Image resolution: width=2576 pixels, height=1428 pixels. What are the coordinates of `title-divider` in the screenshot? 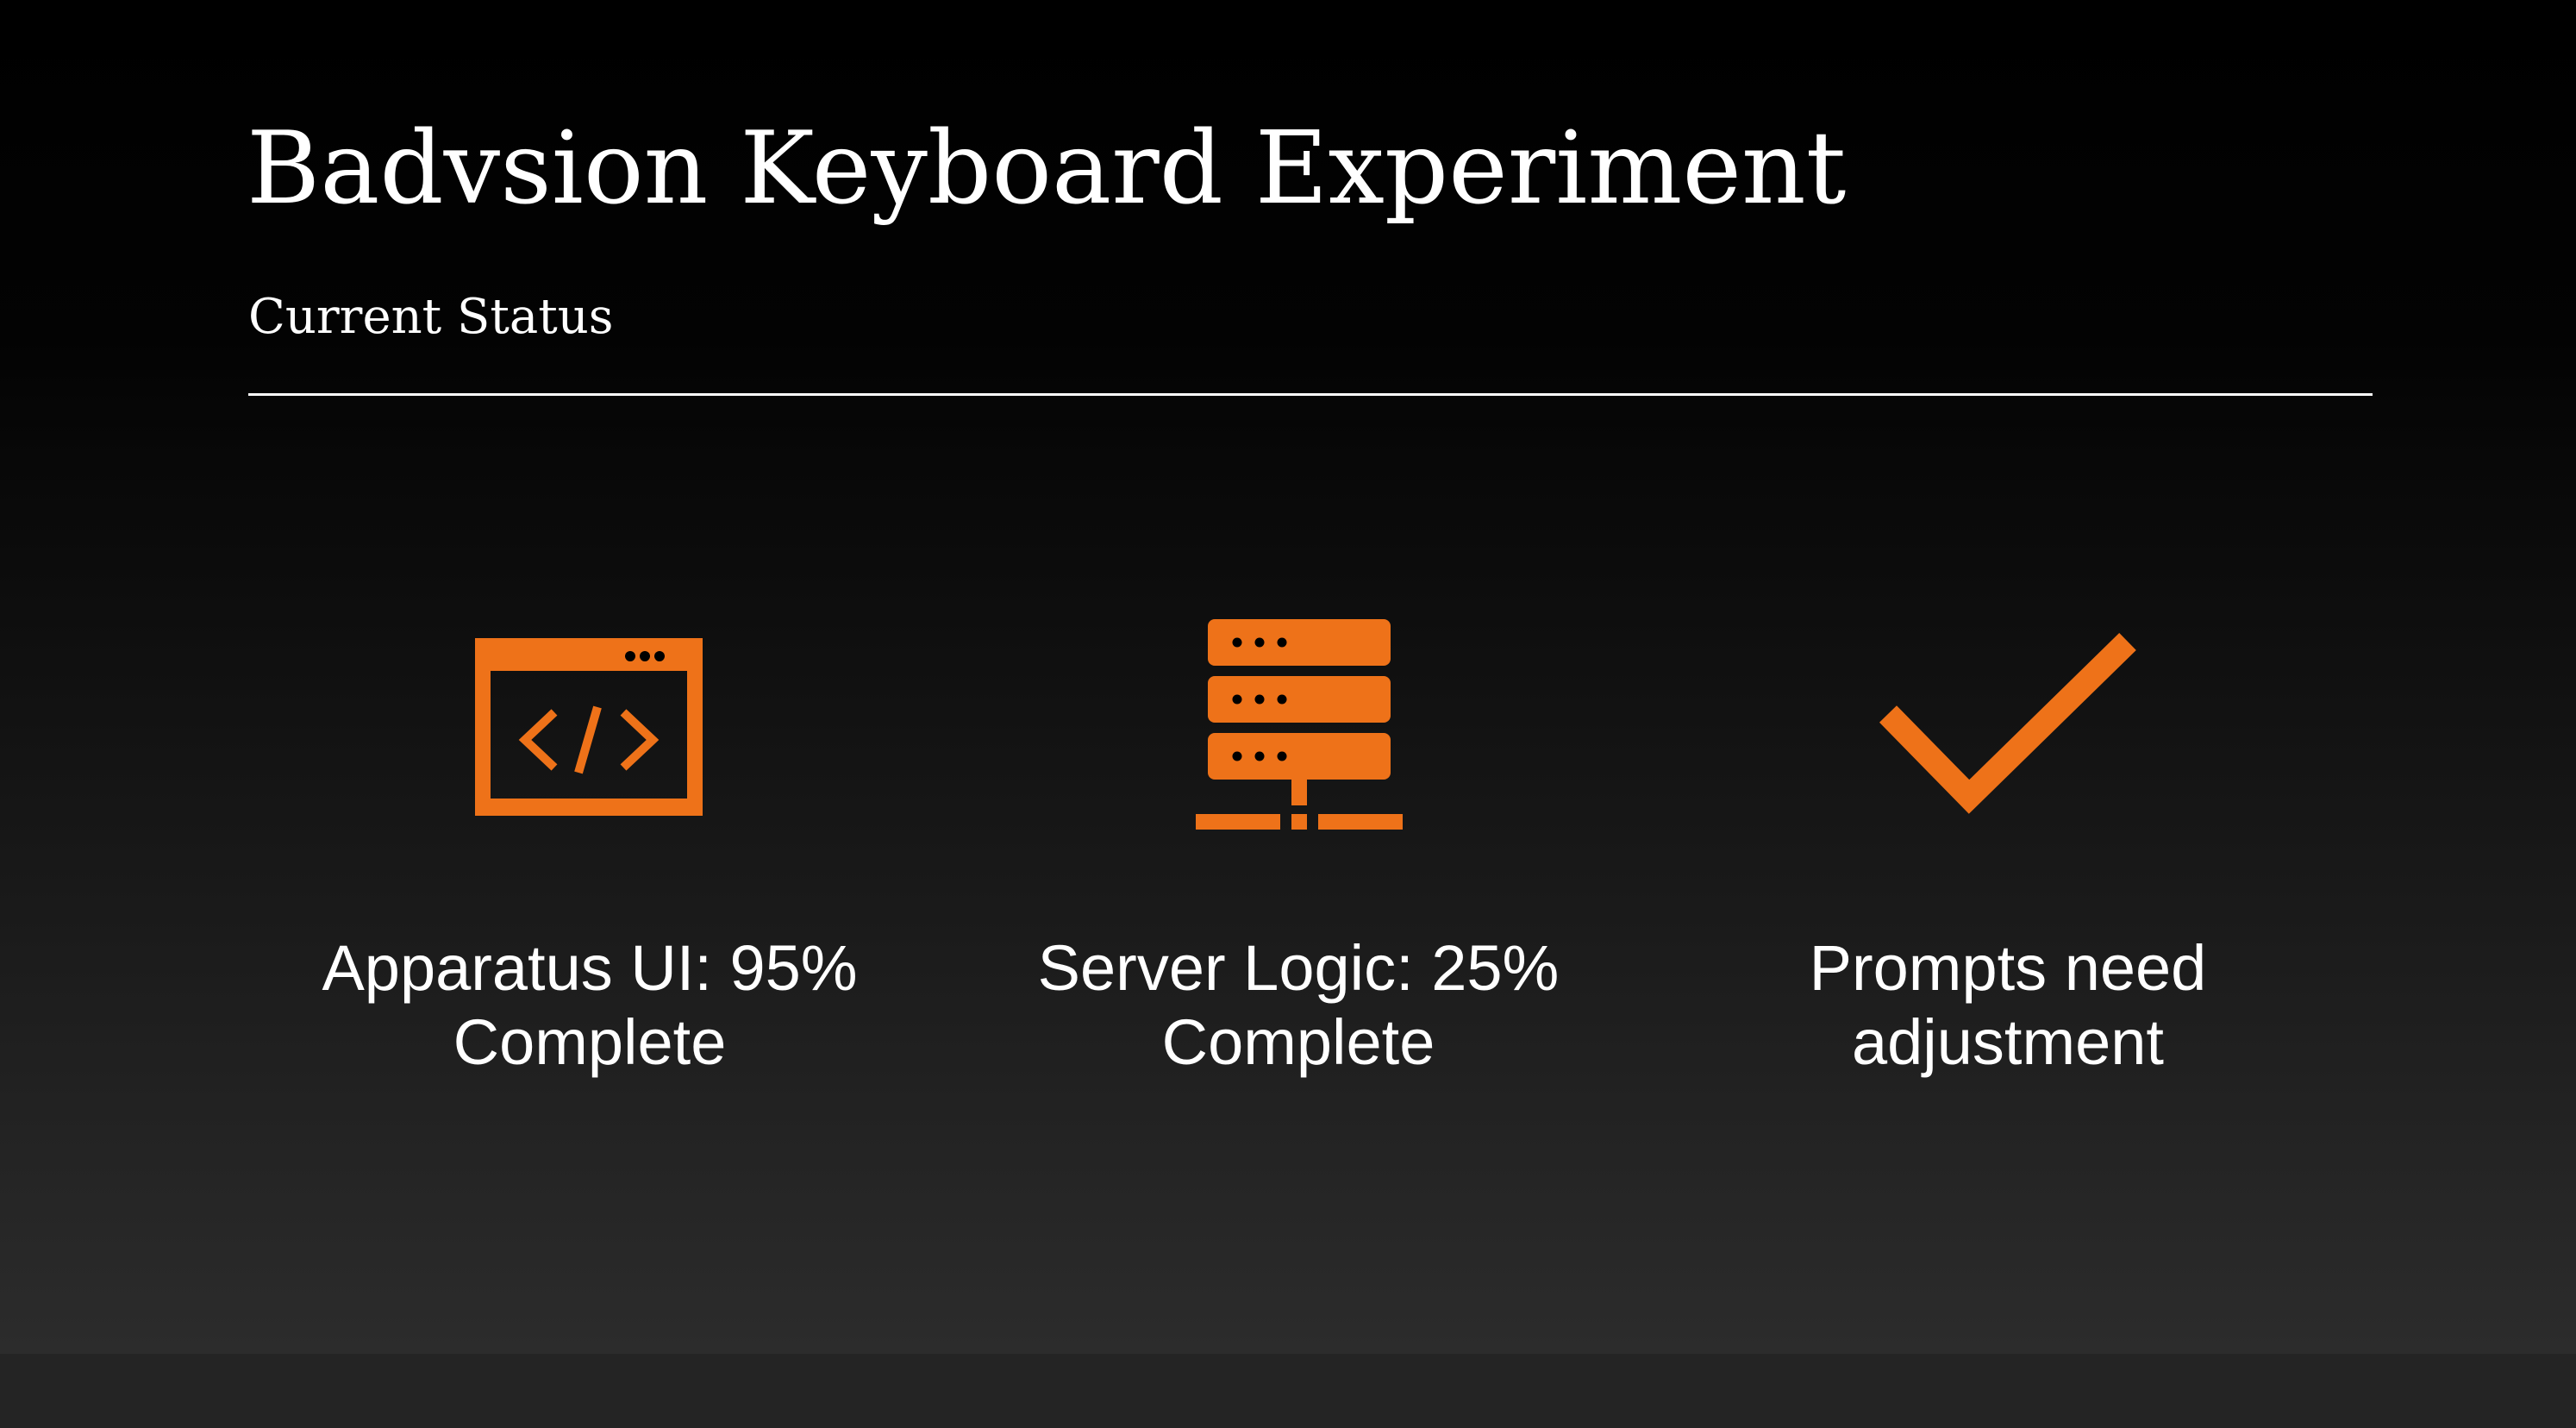 It's located at (1310, 395).